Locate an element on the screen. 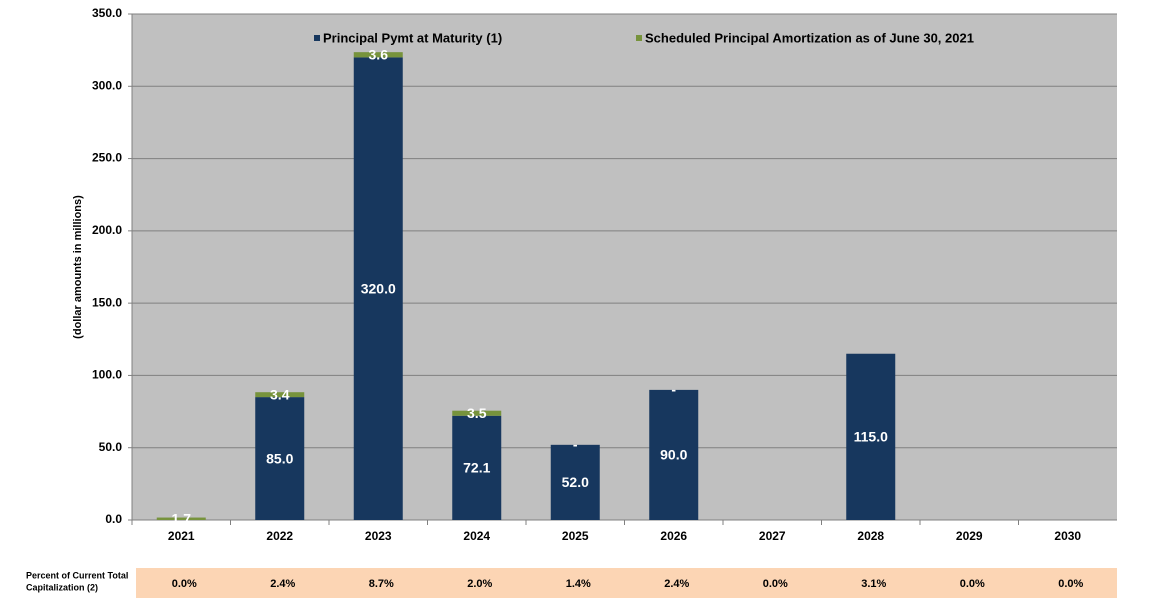 The height and width of the screenshot is (604, 1153). value-label: 1.7 is located at coordinates (182, 518).